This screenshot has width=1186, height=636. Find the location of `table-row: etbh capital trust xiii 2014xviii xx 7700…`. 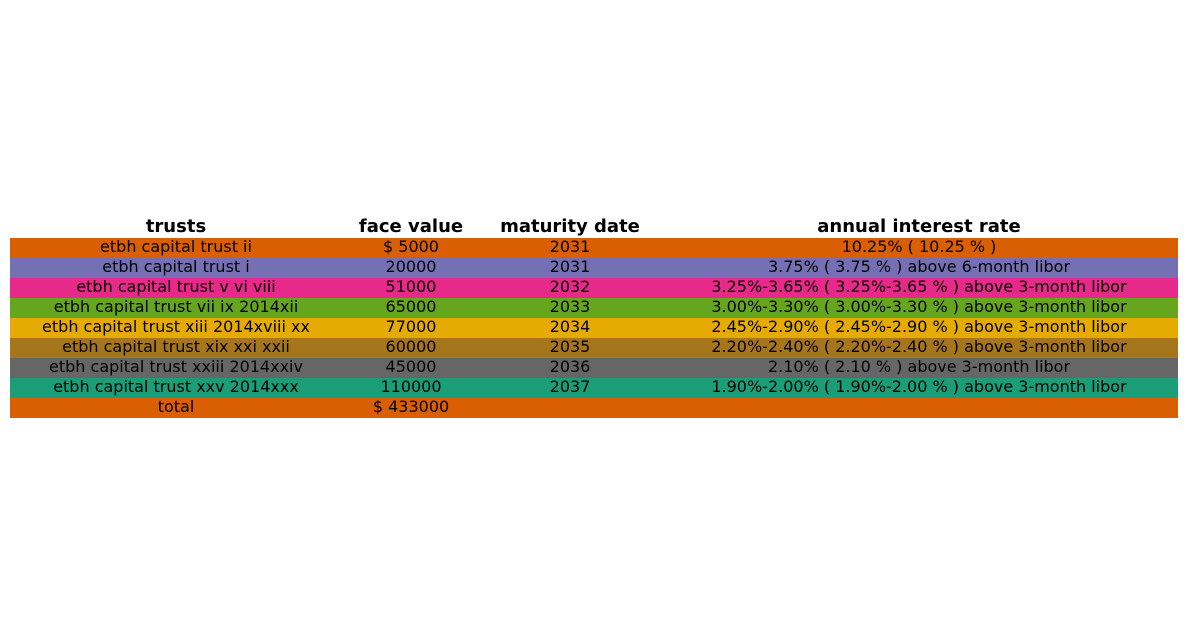

table-row: etbh capital trust xiii 2014xviii xx 7700… is located at coordinates (594, 328).